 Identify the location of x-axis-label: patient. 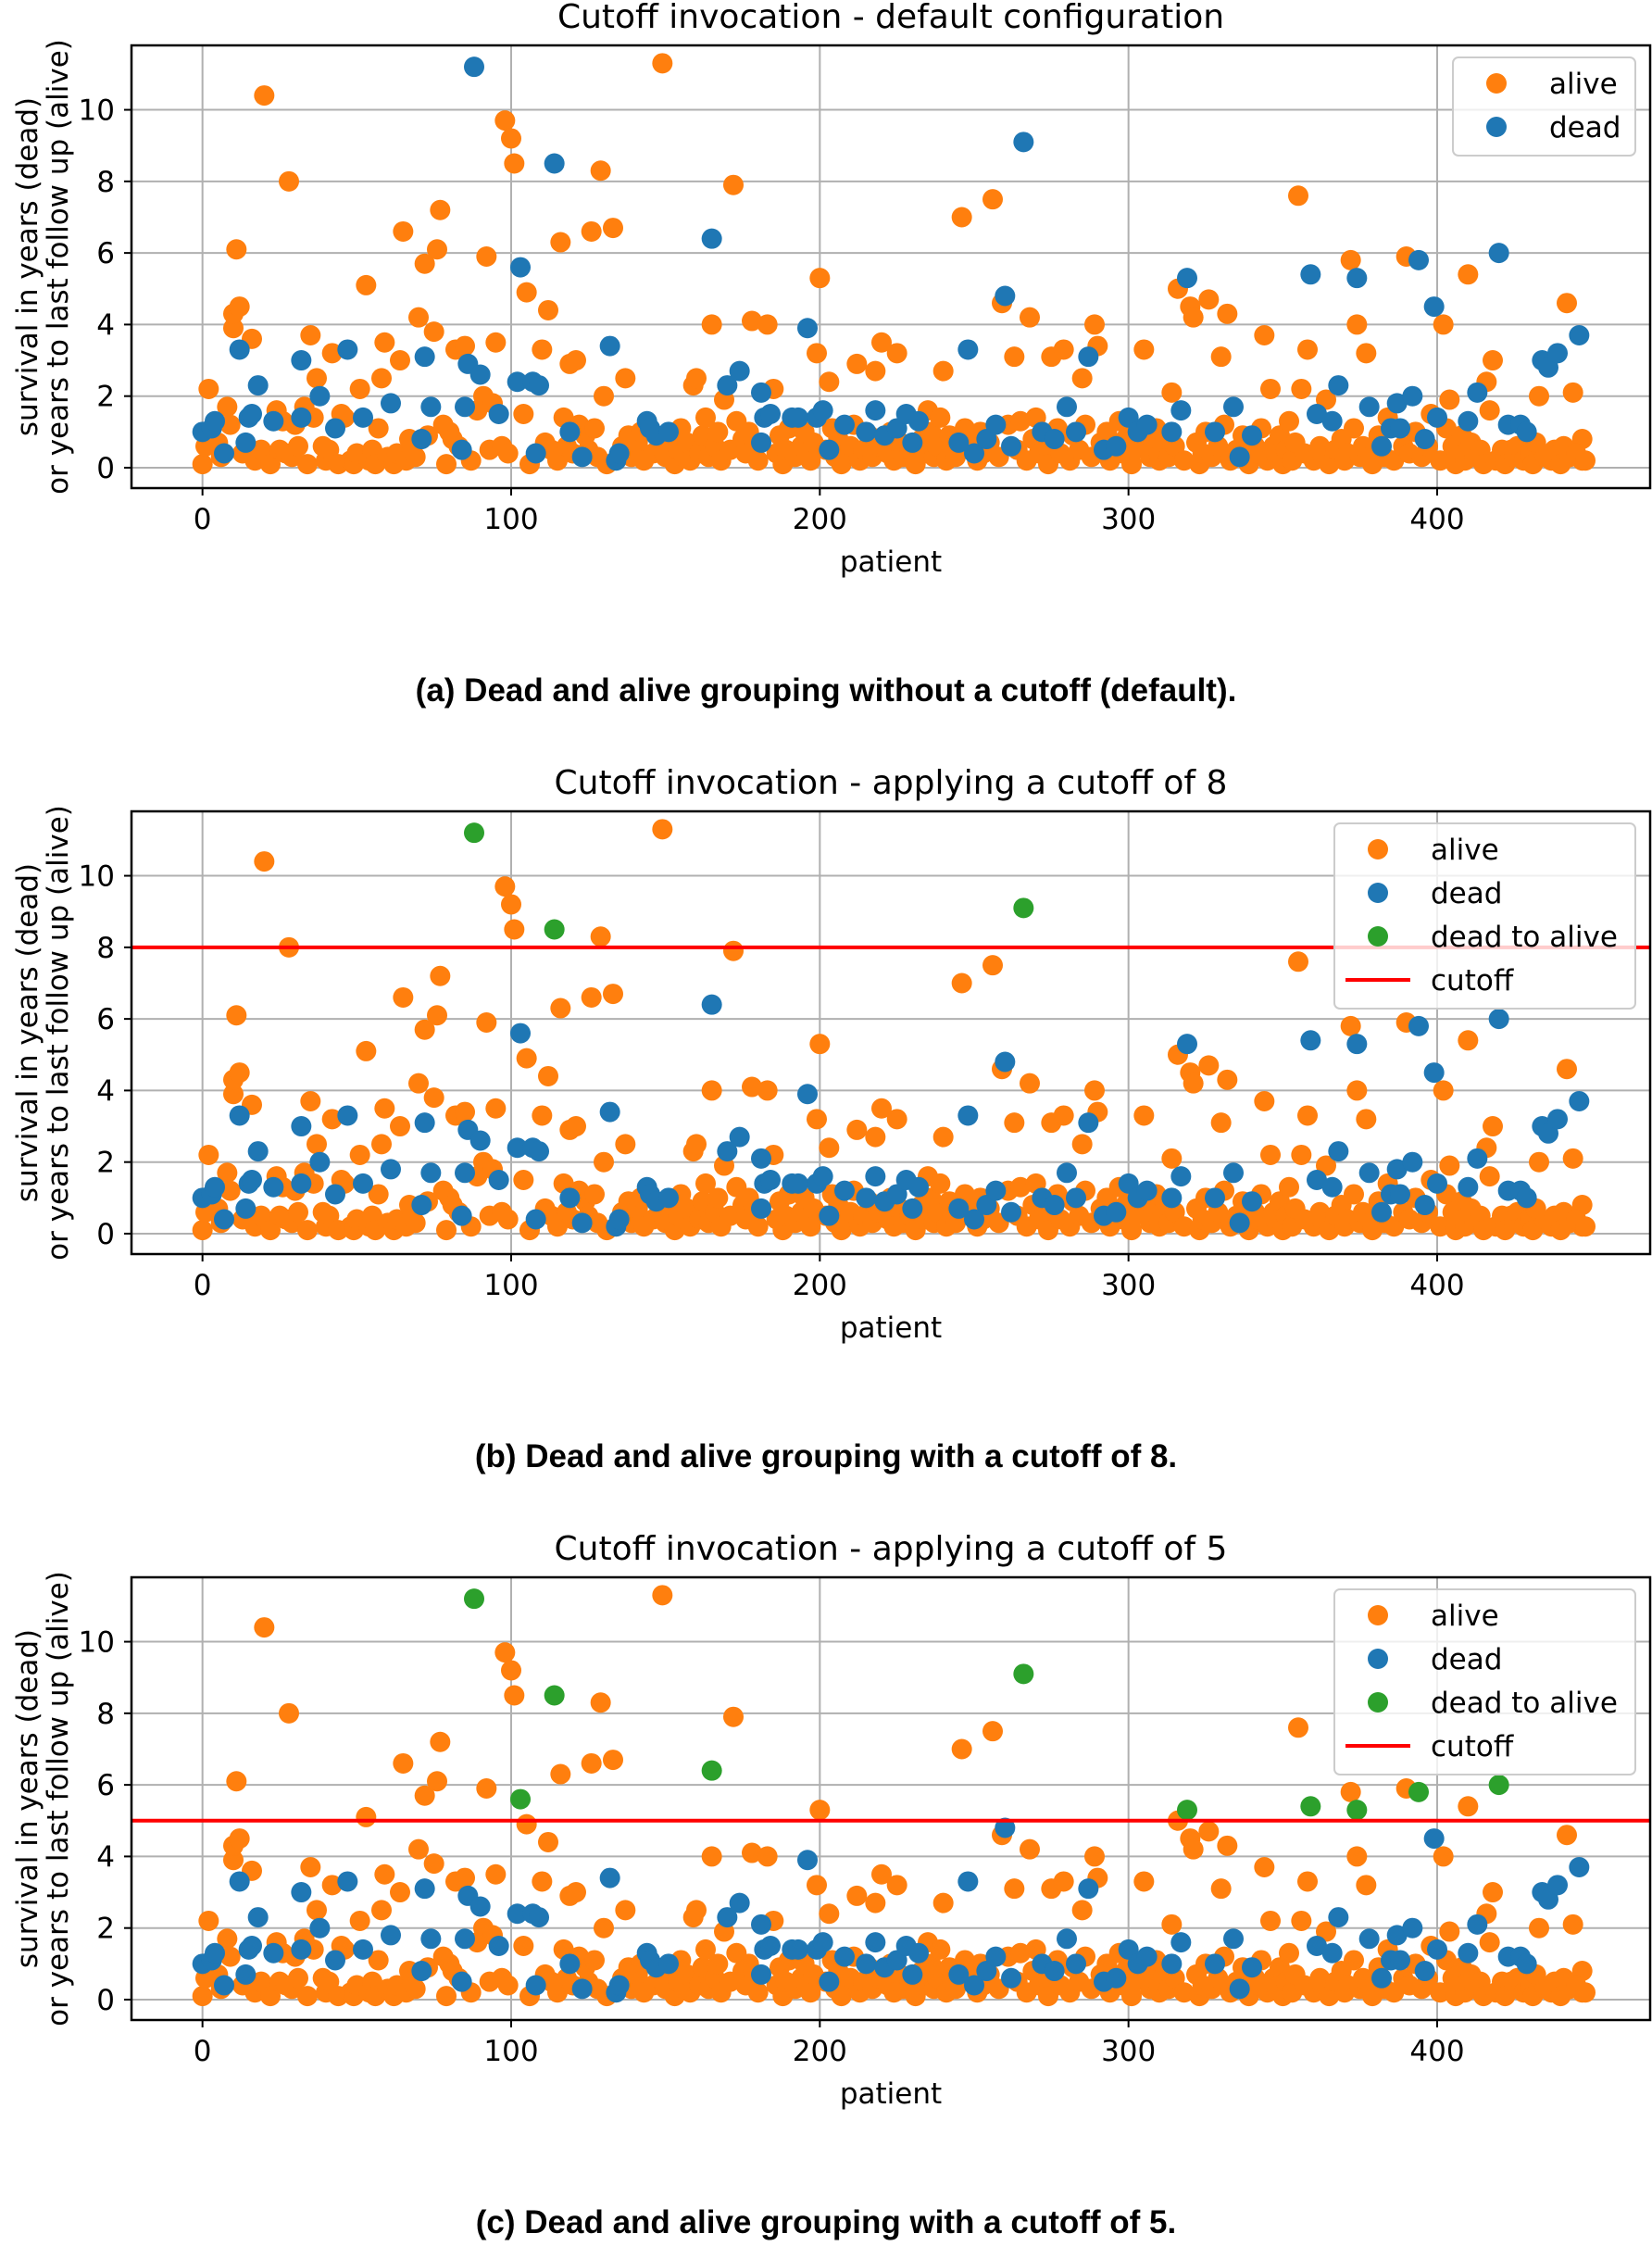
(891, 562).